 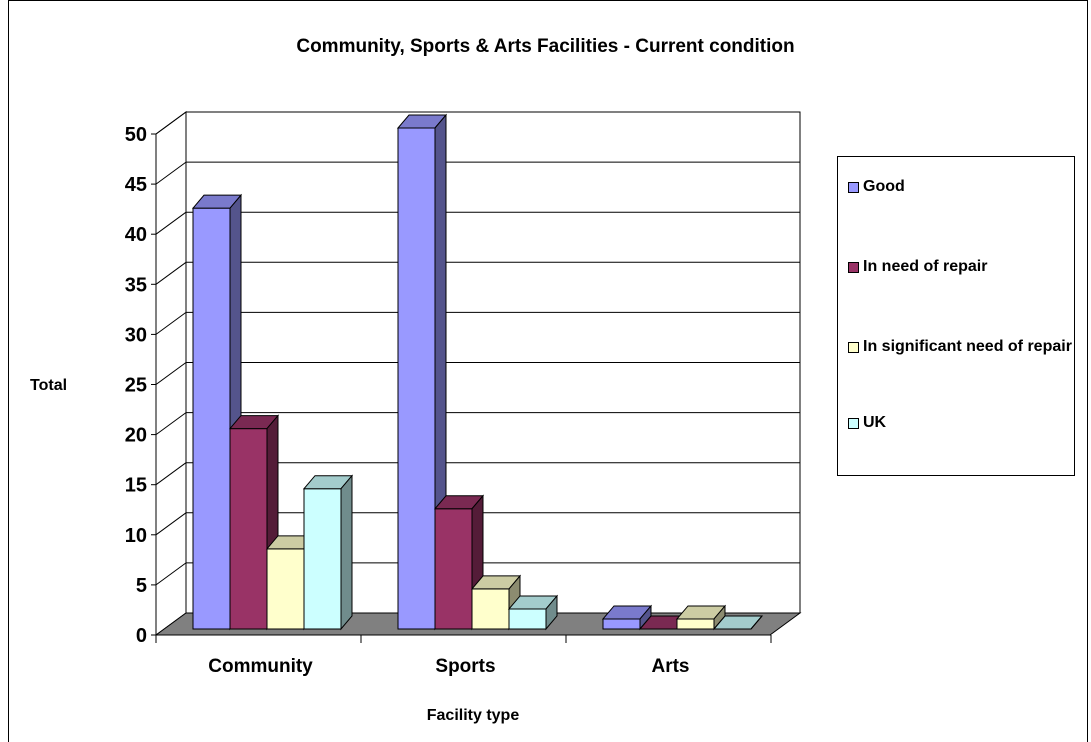 What do you see at coordinates (49, 385) in the screenshot?
I see `y-axis-label: Total` at bounding box center [49, 385].